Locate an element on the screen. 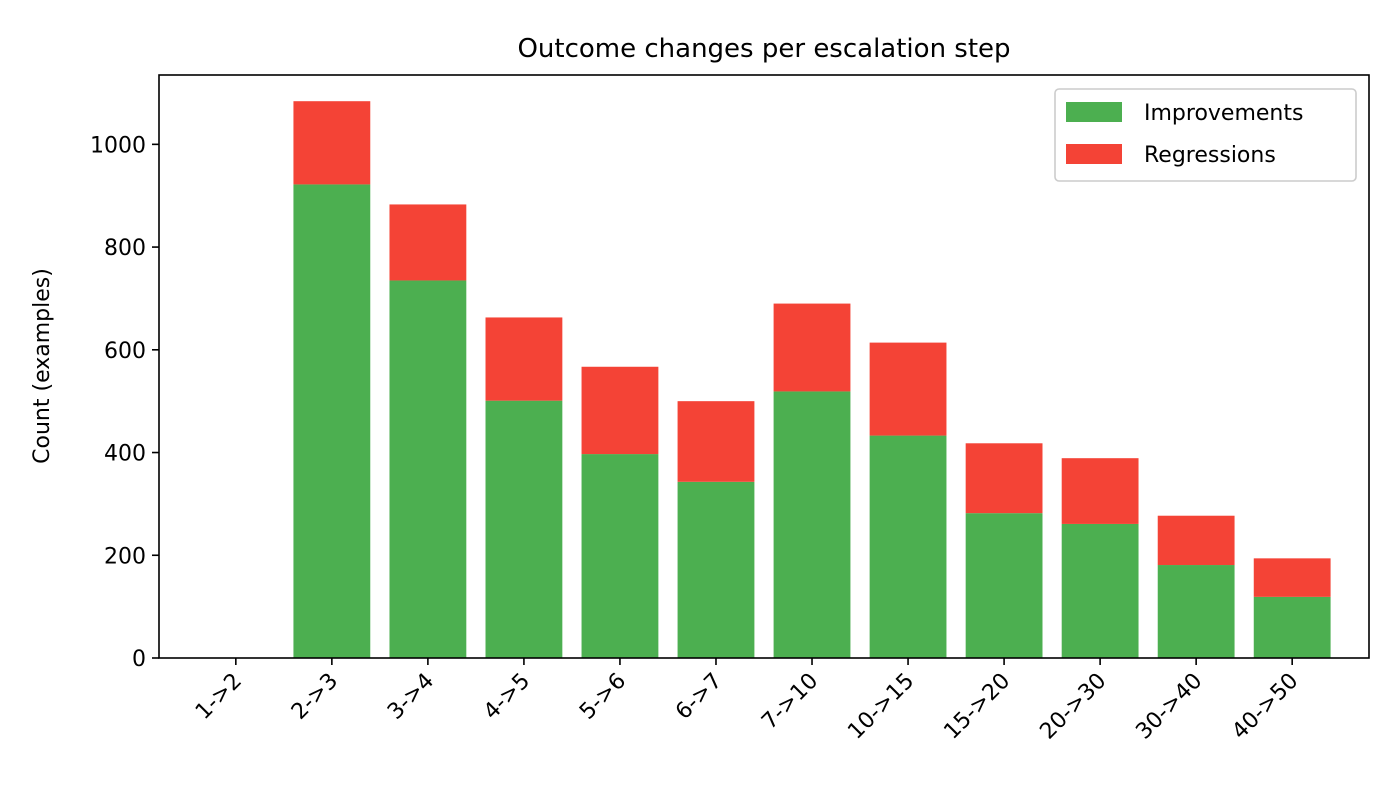 The width and height of the screenshot is (1400, 804). x-tick-label-4-5: 4->5 is located at coordinates (507, 697).